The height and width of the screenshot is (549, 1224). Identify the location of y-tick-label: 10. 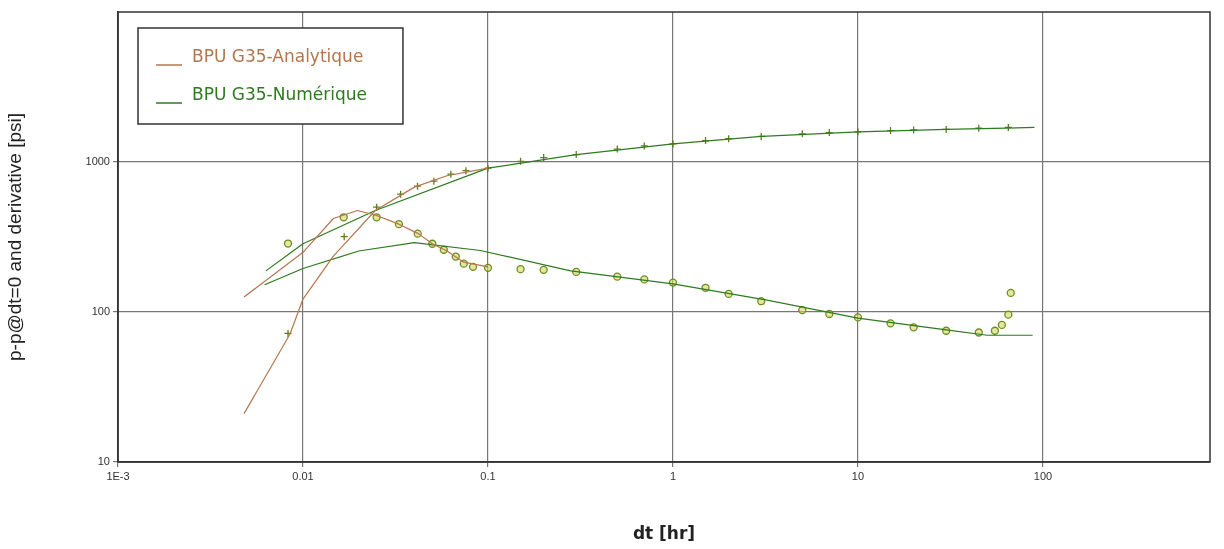
(103, 461).